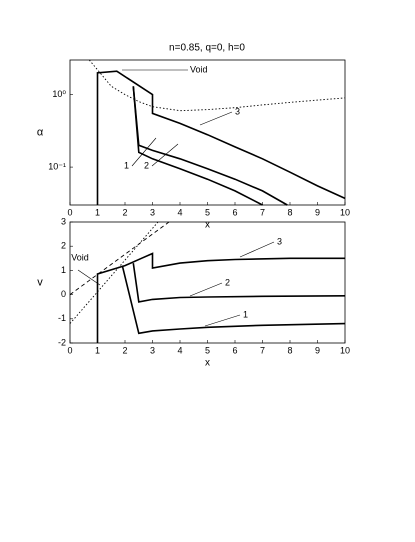 This screenshot has height=542, width=415. What do you see at coordinates (57, 166) in the screenshot?
I see `y-tick-label: 10⁻¹` at bounding box center [57, 166].